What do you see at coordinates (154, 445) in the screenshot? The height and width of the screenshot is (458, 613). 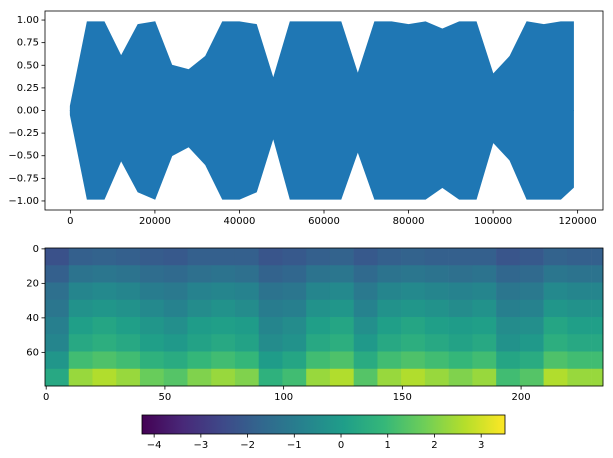 I see `colorbar-tick-label: −4` at bounding box center [154, 445].